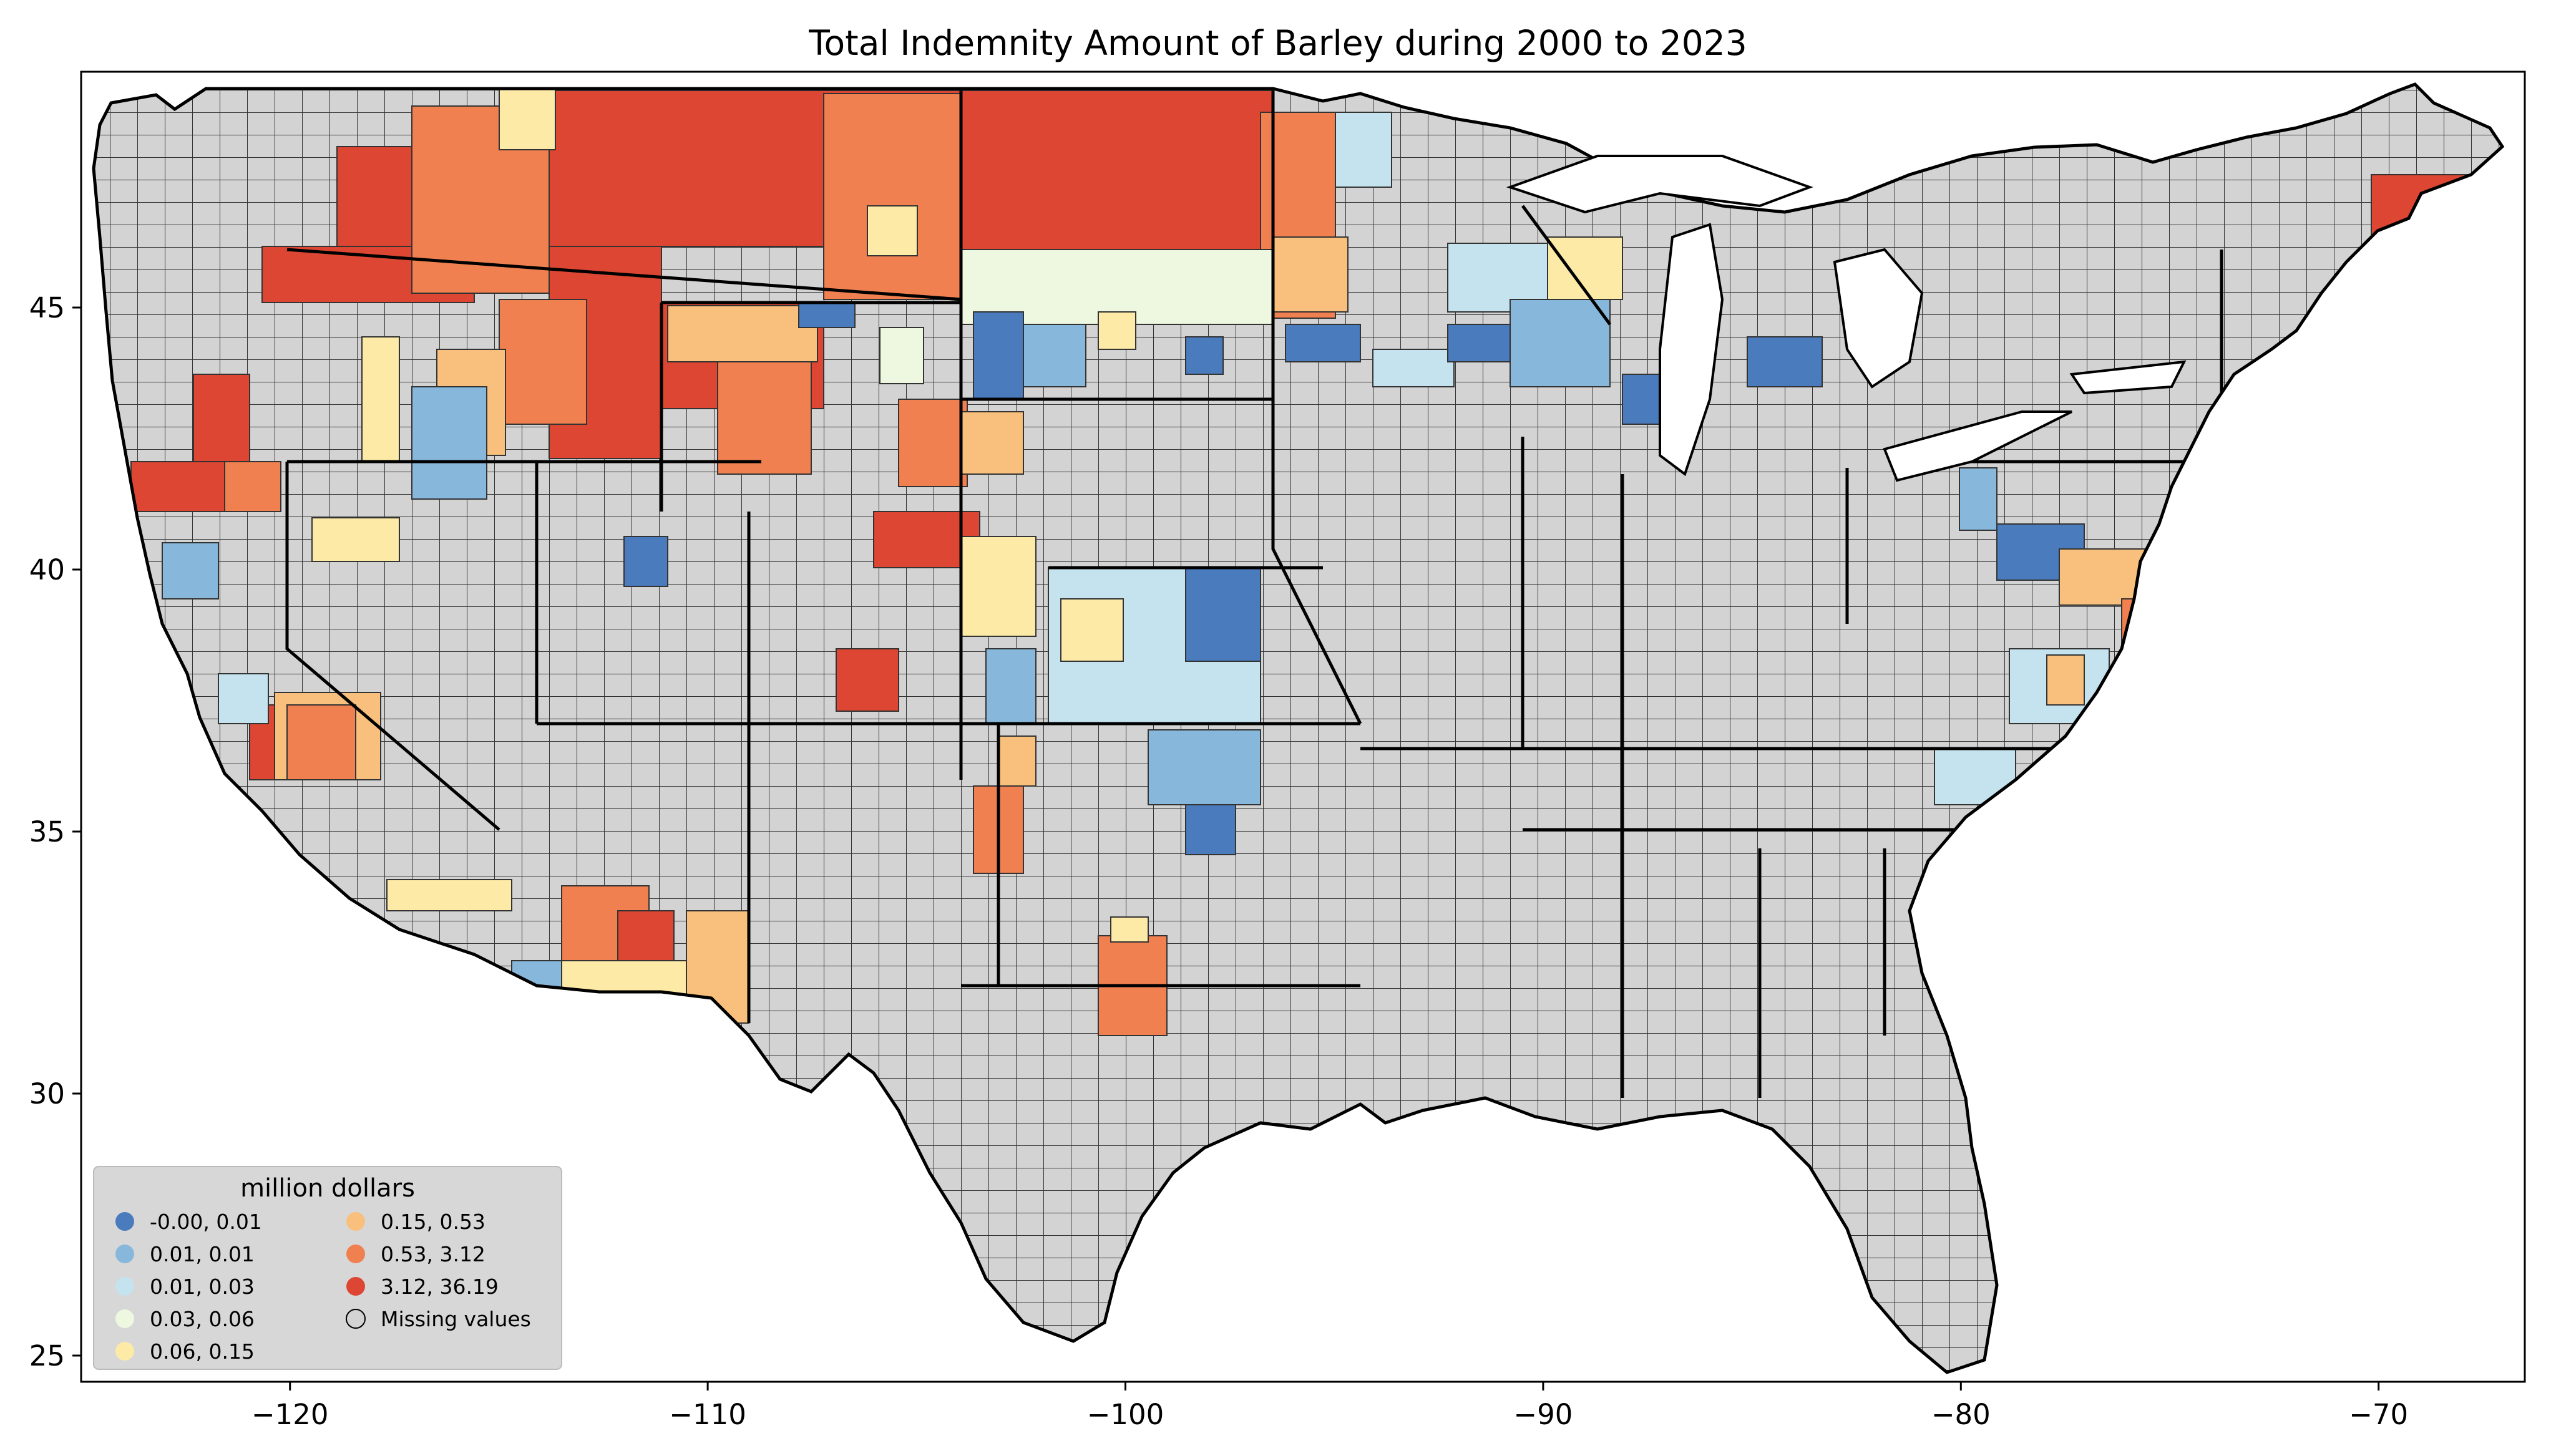  Describe the element at coordinates (1691, 350) in the screenshot. I see `lake-michigan` at that location.